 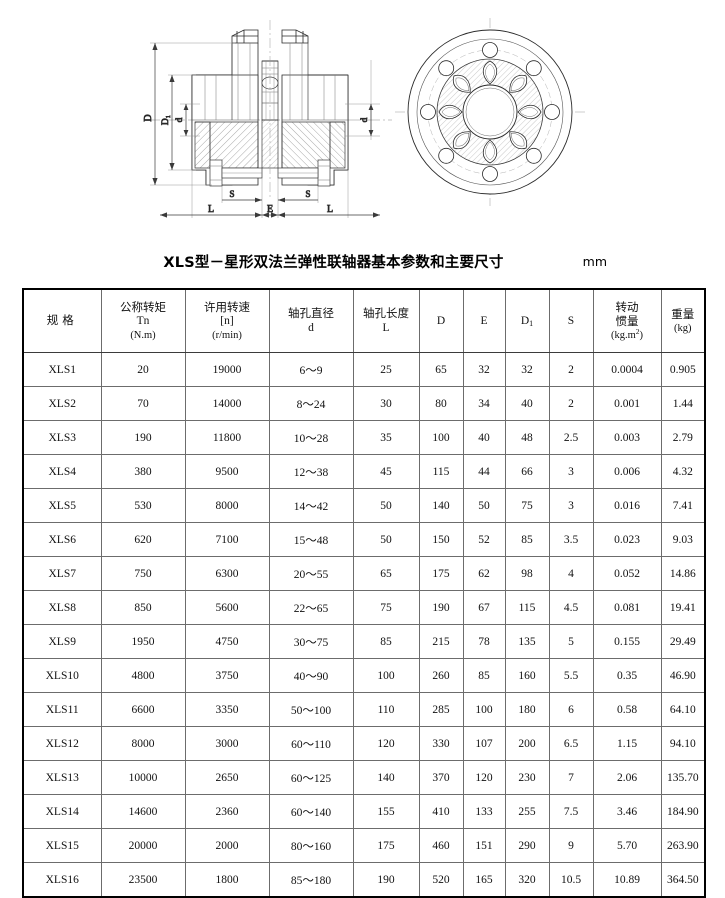 What do you see at coordinates (182, 120) in the screenshot?
I see `dim-d-left: d` at bounding box center [182, 120].